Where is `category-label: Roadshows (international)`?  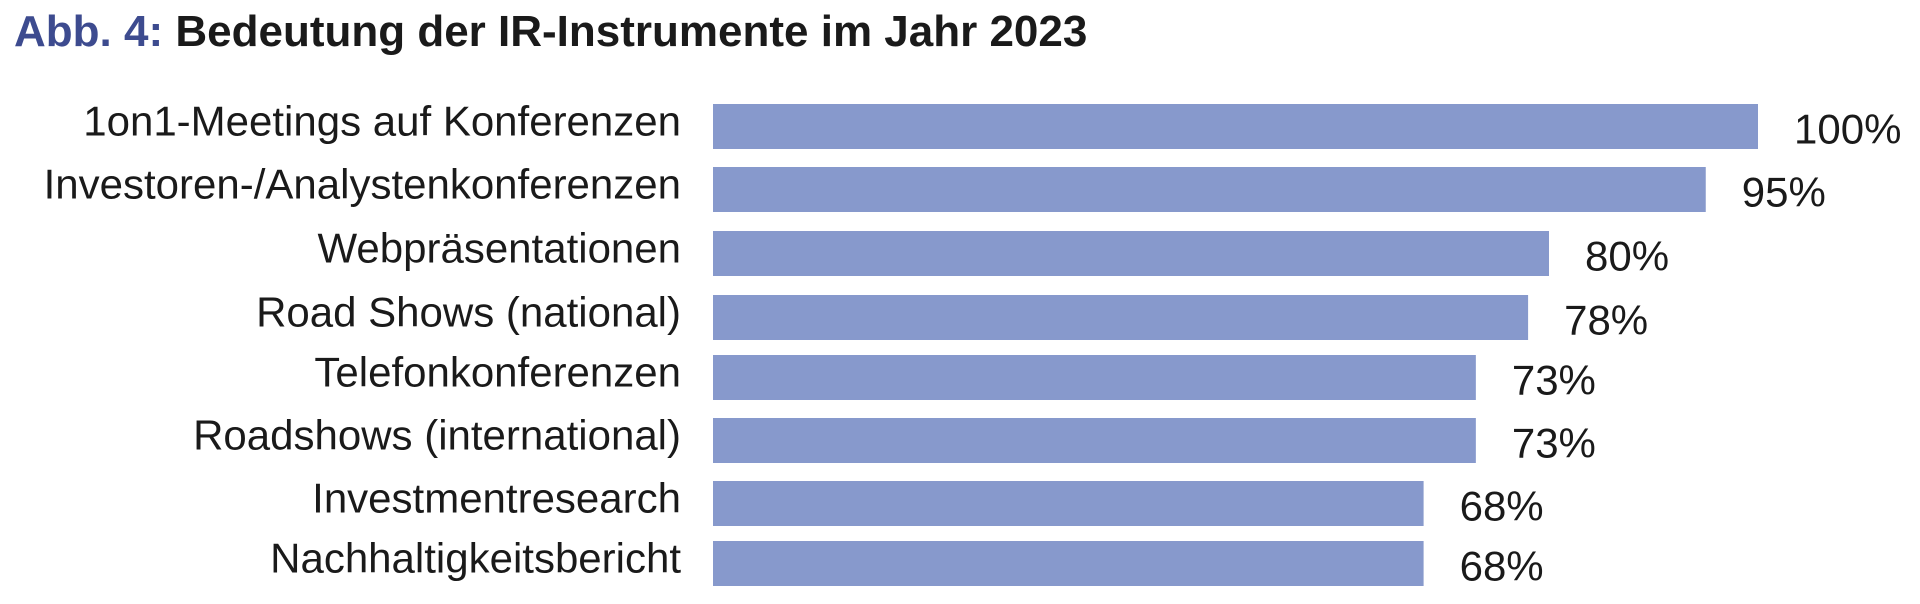 category-label: Roadshows (international) is located at coordinates (437, 435).